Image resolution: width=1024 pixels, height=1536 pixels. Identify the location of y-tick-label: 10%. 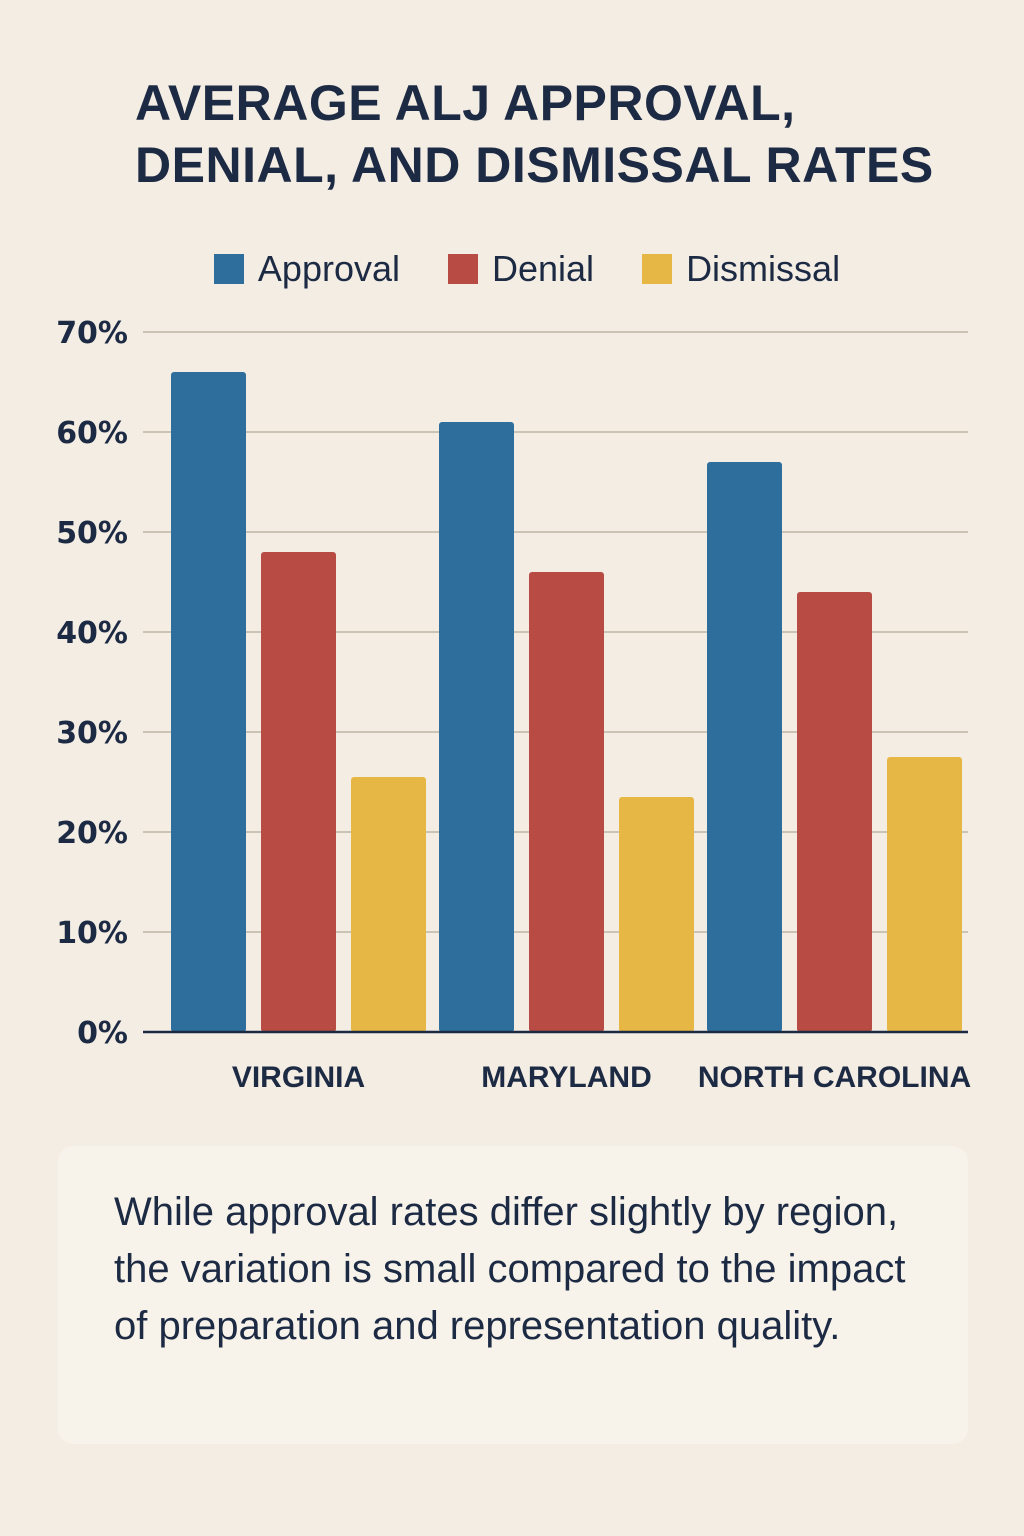
(92, 933).